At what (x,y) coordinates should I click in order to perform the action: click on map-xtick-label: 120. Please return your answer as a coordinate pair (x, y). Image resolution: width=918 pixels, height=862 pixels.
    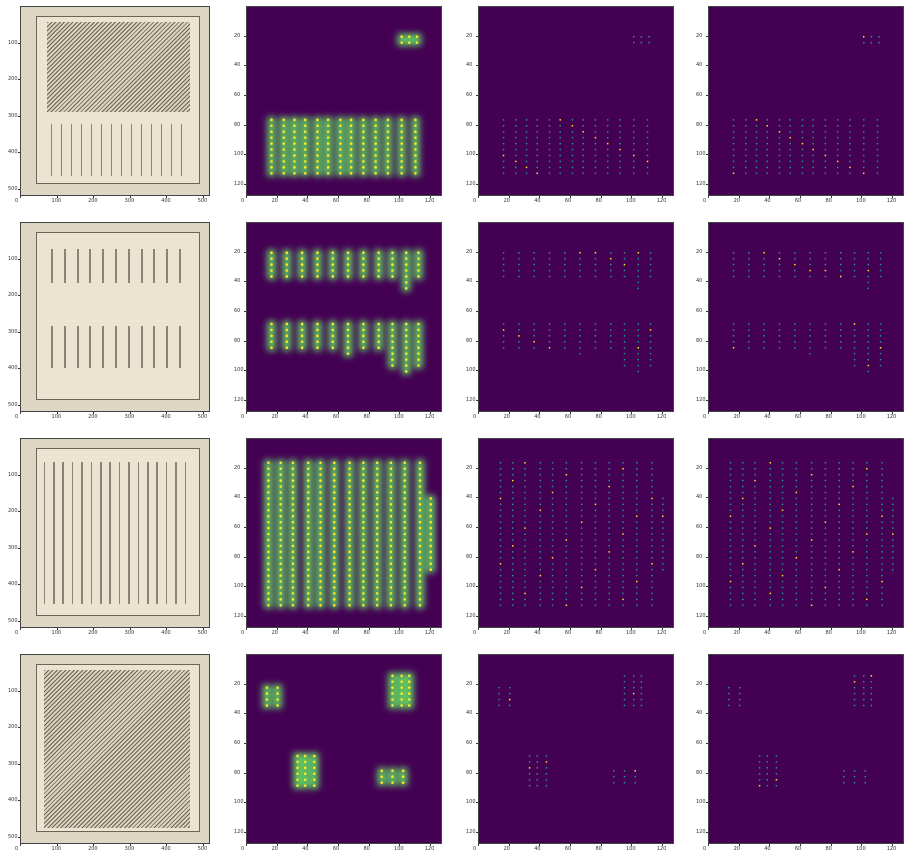
    Looking at the image, I should click on (891, 849).